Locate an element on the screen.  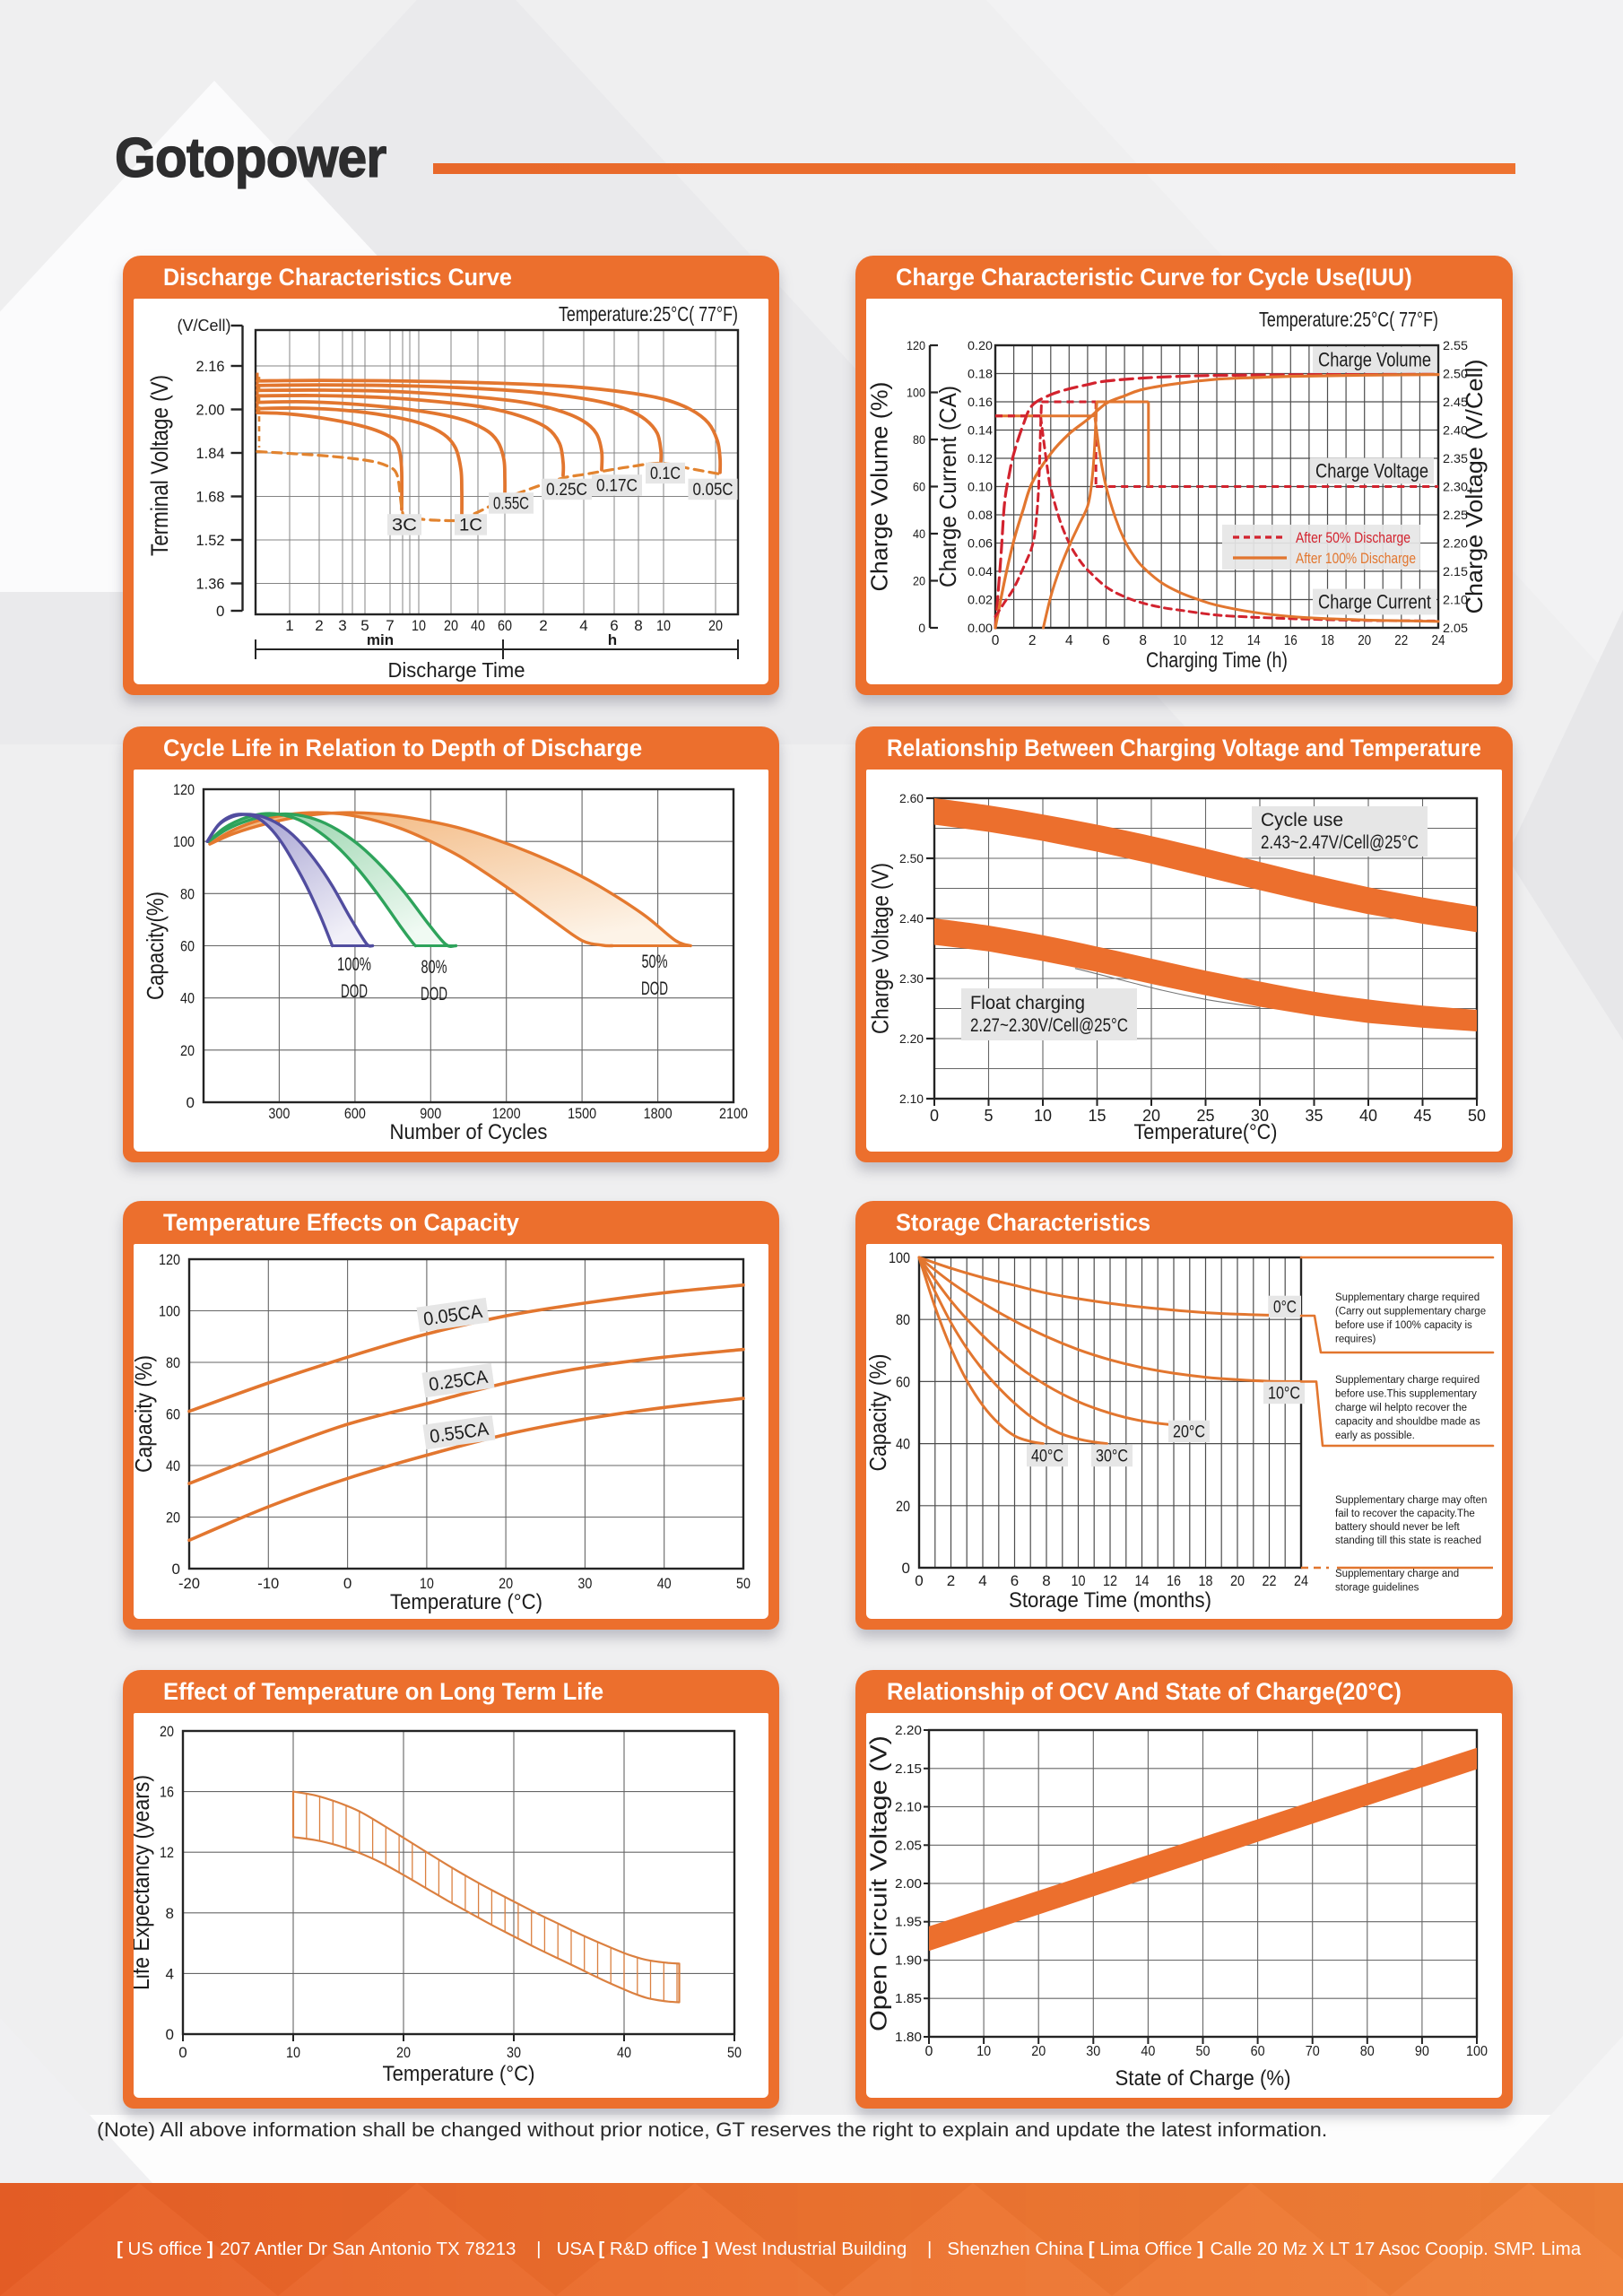
svg-text: Temperature:25°C( 77°F) is located at coordinates (1348, 319).